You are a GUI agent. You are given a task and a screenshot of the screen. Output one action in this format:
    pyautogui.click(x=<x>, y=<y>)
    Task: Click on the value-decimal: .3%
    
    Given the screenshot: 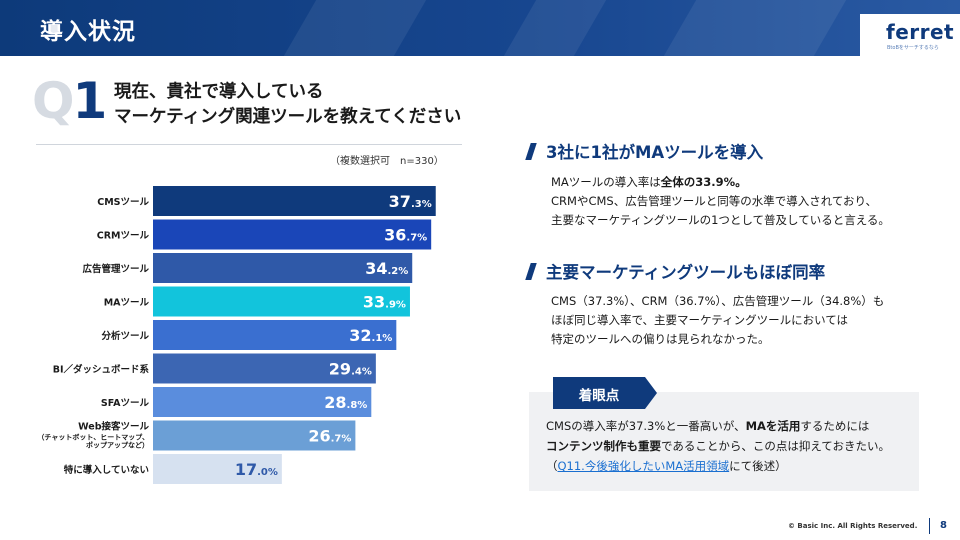 What is the action you would take?
    pyautogui.click(x=421, y=204)
    